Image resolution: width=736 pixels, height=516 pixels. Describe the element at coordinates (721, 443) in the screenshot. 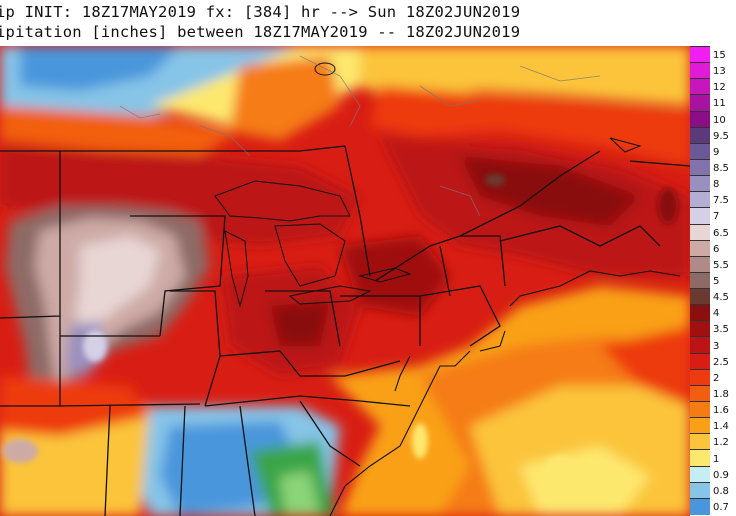

I see `colorbar-label: 1.2` at that location.